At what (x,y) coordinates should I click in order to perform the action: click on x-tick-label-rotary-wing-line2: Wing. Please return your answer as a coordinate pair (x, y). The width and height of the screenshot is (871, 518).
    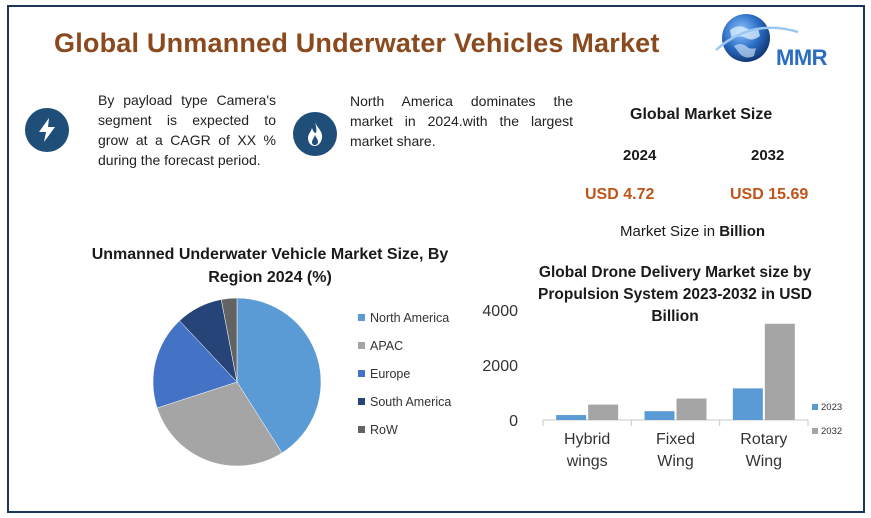
    Looking at the image, I should click on (764, 461).